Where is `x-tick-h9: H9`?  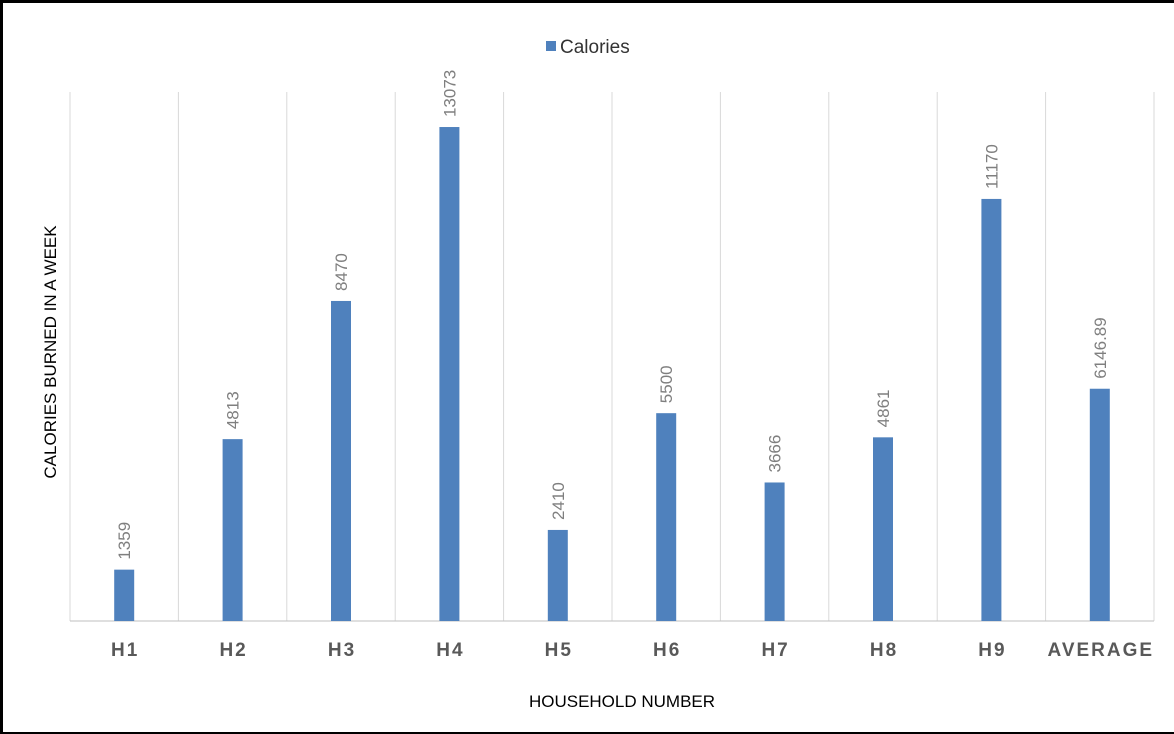 x-tick-h9: H9 is located at coordinates (992, 650).